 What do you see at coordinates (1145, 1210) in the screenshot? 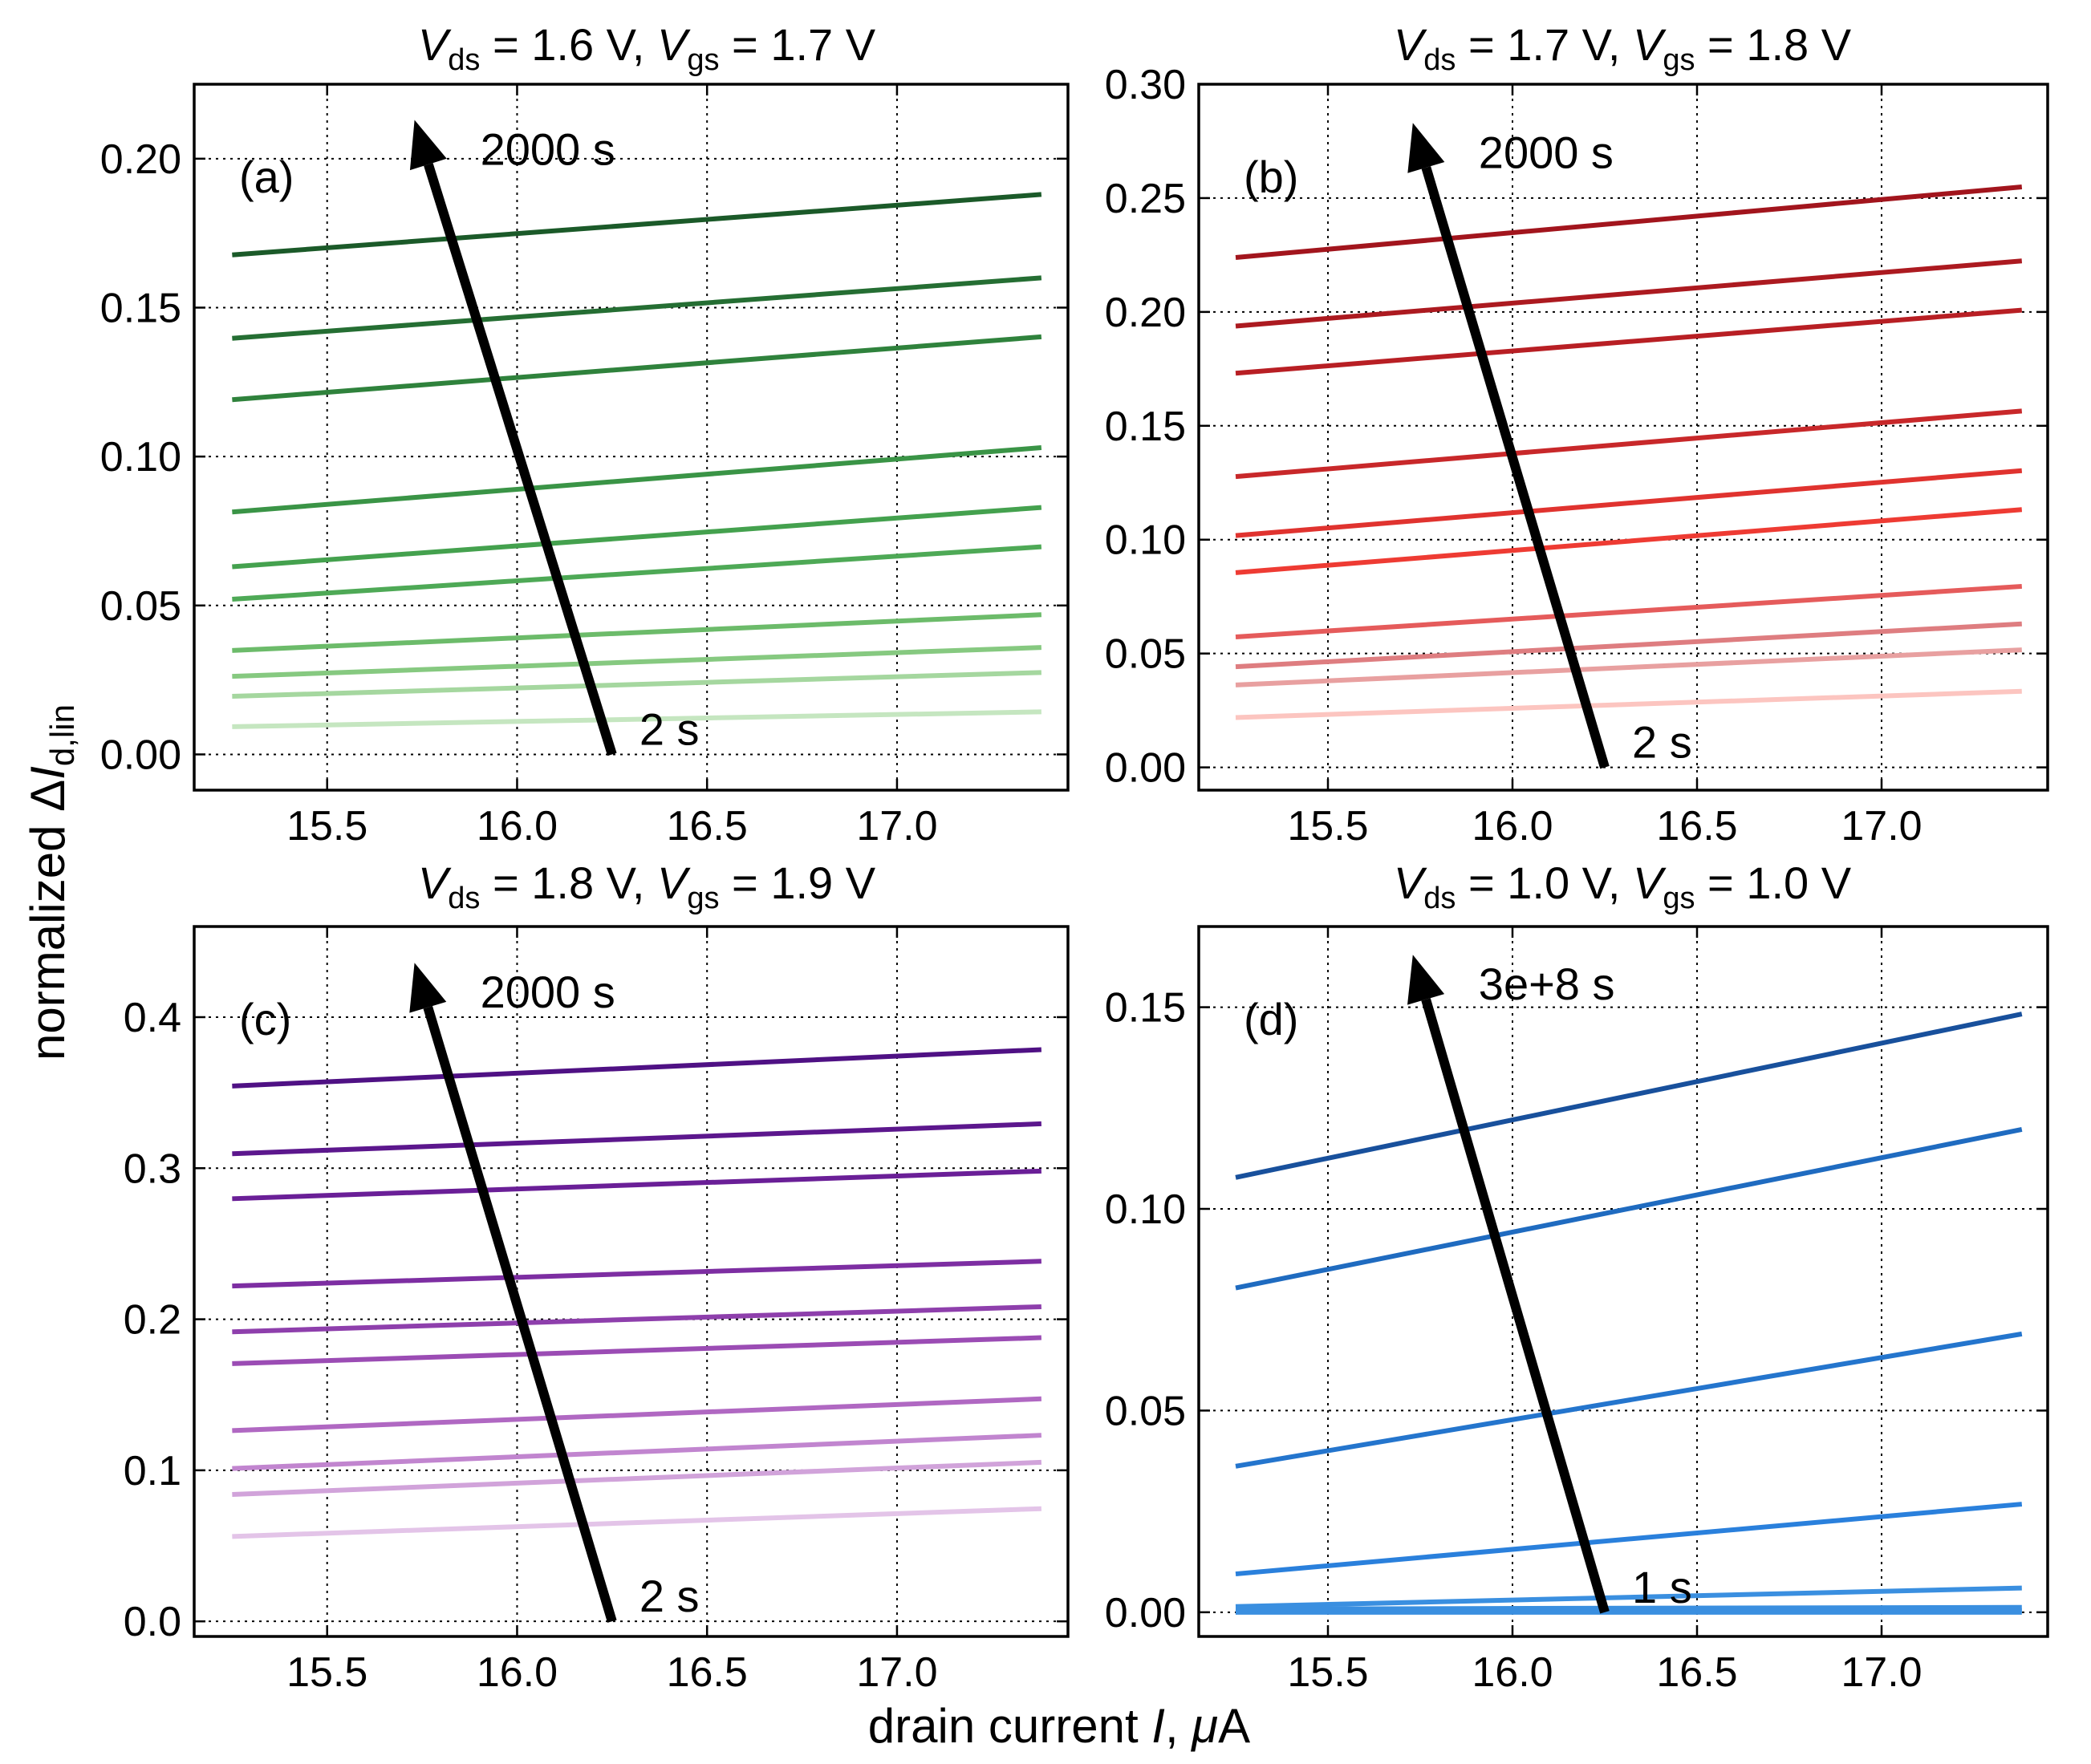
I see `panel-d-ytick-label-2: 0.10` at bounding box center [1145, 1210].